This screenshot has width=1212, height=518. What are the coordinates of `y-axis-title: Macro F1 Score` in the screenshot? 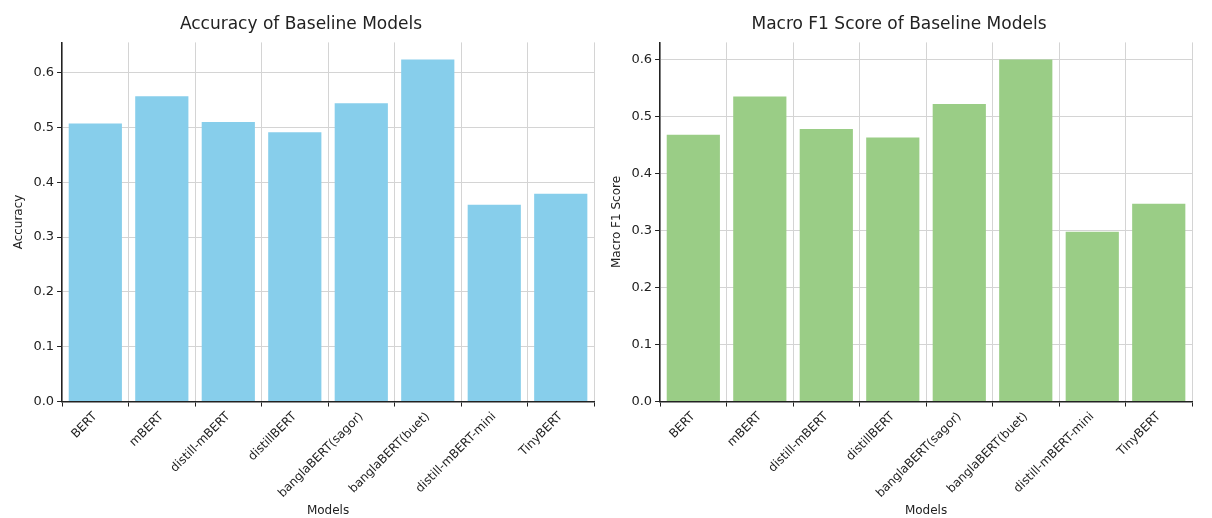 It's located at (616, 222).